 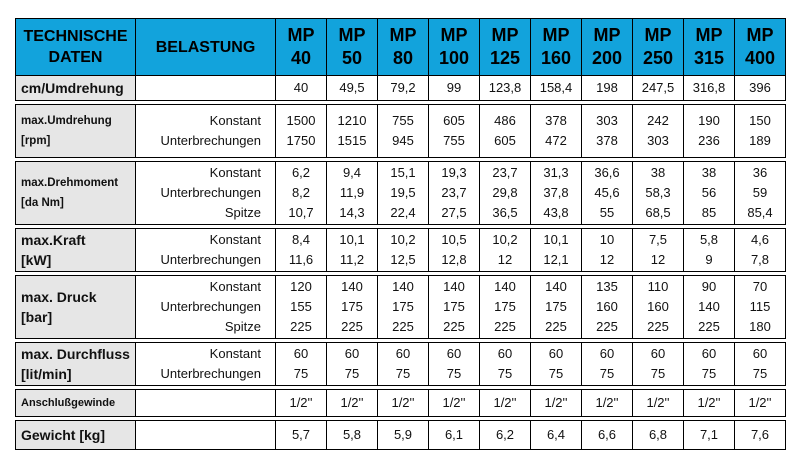 I want to click on value: 19,5, so click(x=403, y=192).